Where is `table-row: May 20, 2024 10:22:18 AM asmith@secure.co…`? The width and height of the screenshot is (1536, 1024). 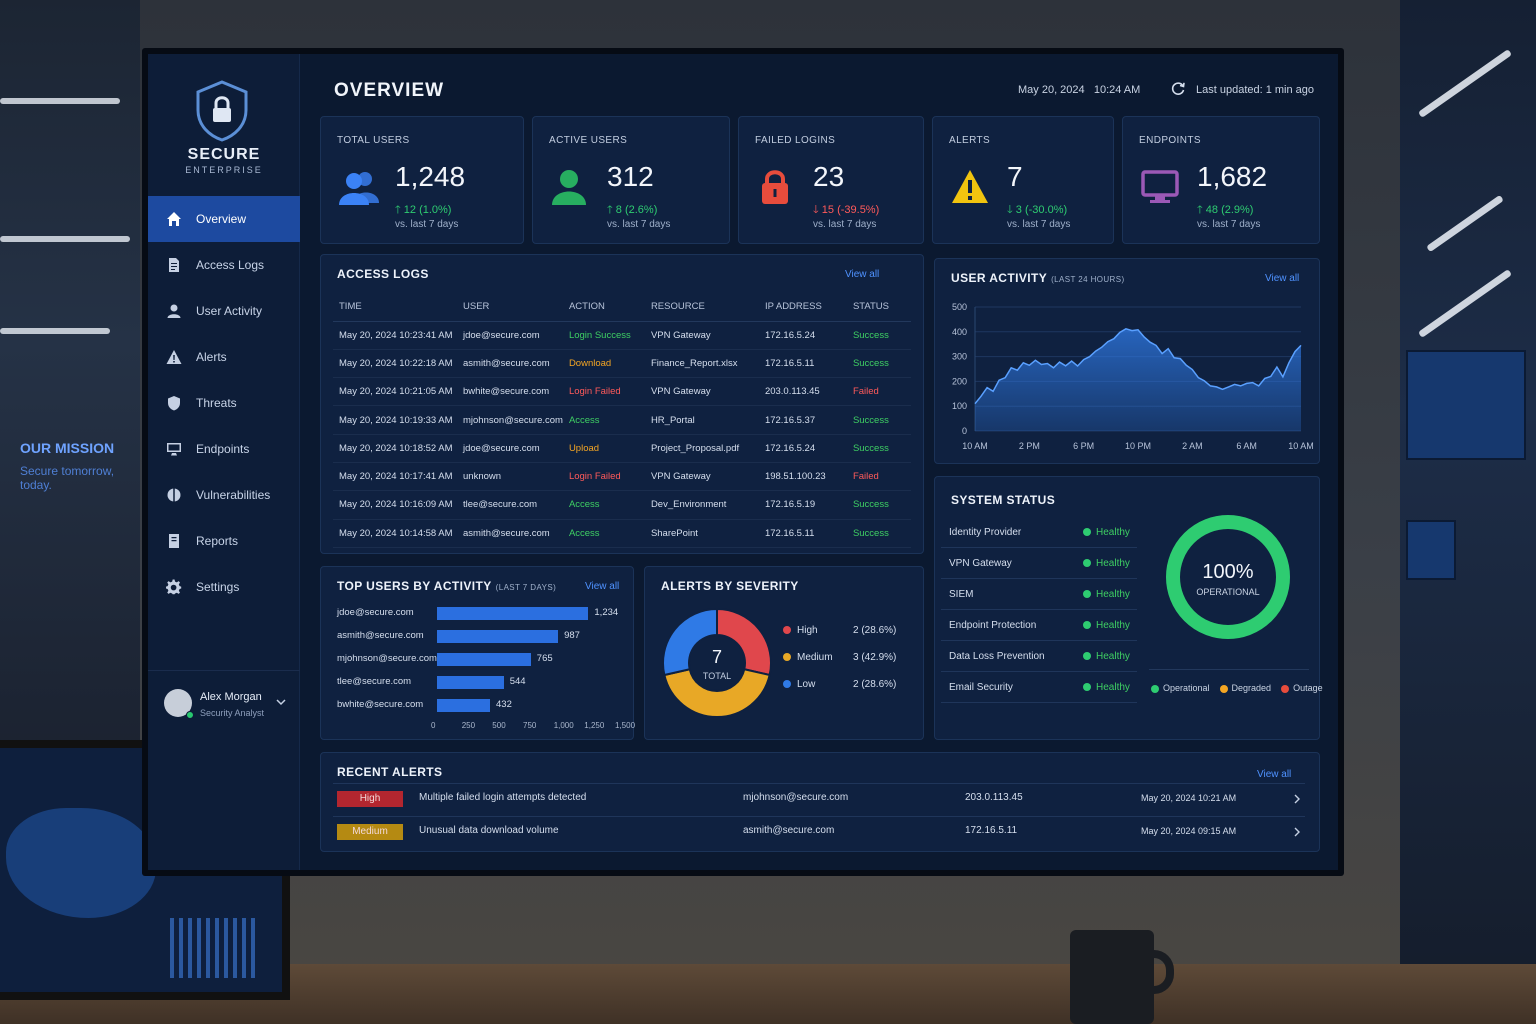 table-row: May 20, 2024 10:22:18 AM asmith@secure.co… is located at coordinates (622, 364).